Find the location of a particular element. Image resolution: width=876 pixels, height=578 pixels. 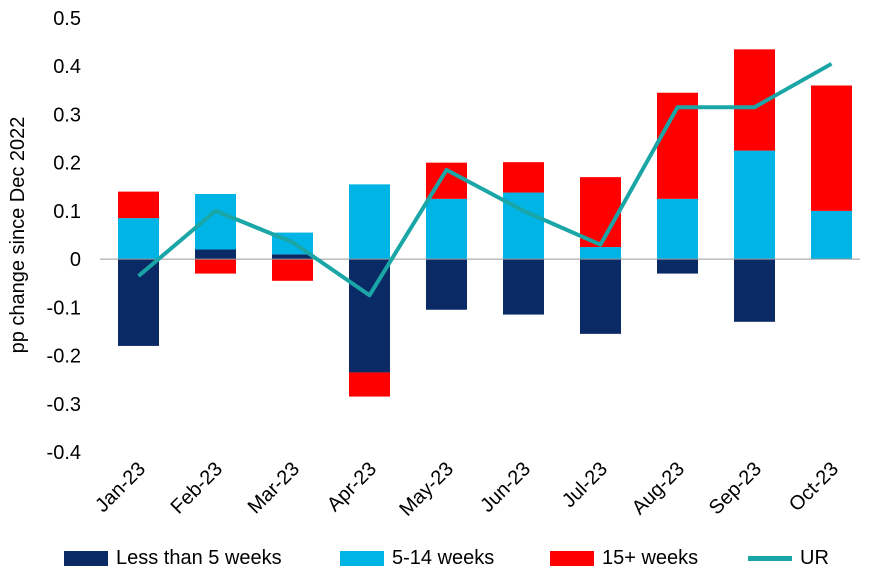

y-tick-label: -0.1 is located at coordinates (64, 308).